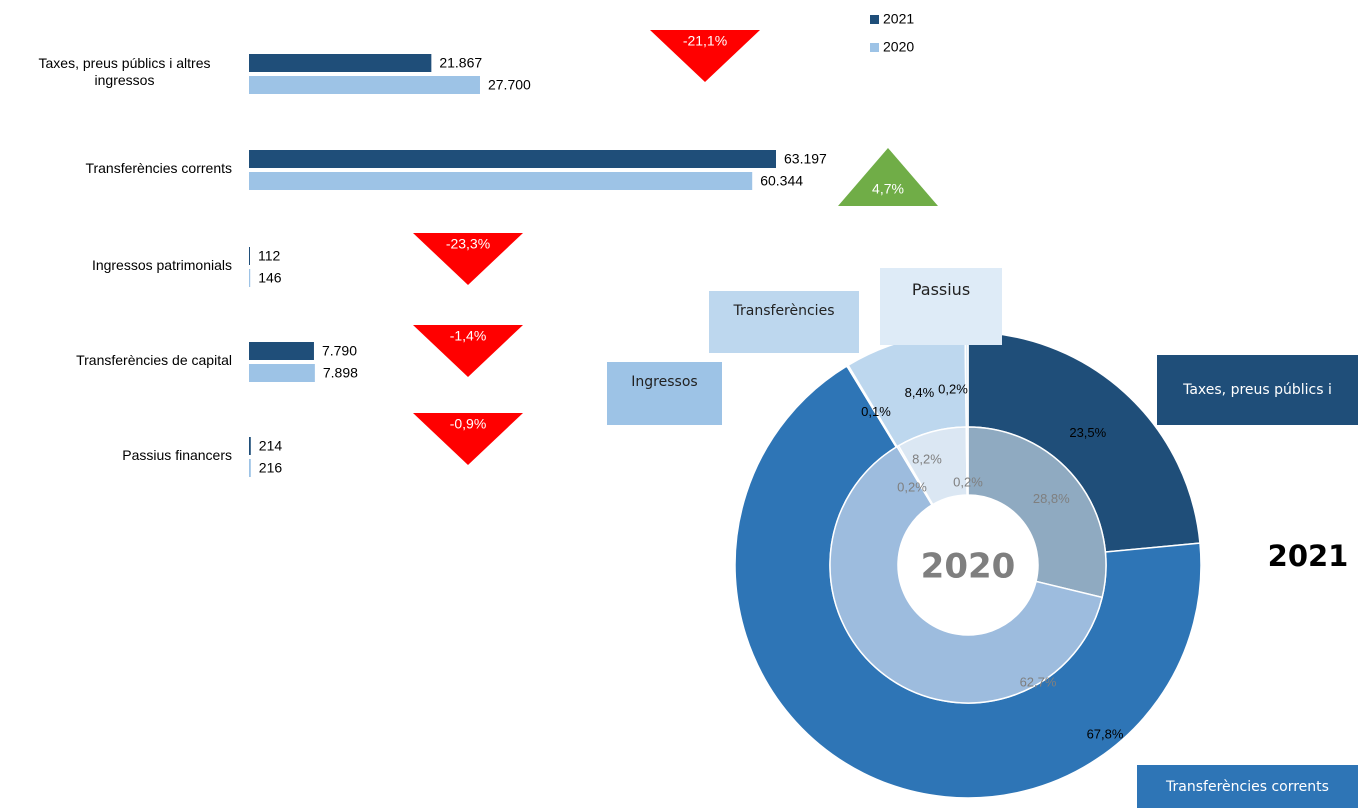 This screenshot has height=808, width=1358. I want to click on category-label: Taxes, preus públics i altres ingressos, so click(124, 71).